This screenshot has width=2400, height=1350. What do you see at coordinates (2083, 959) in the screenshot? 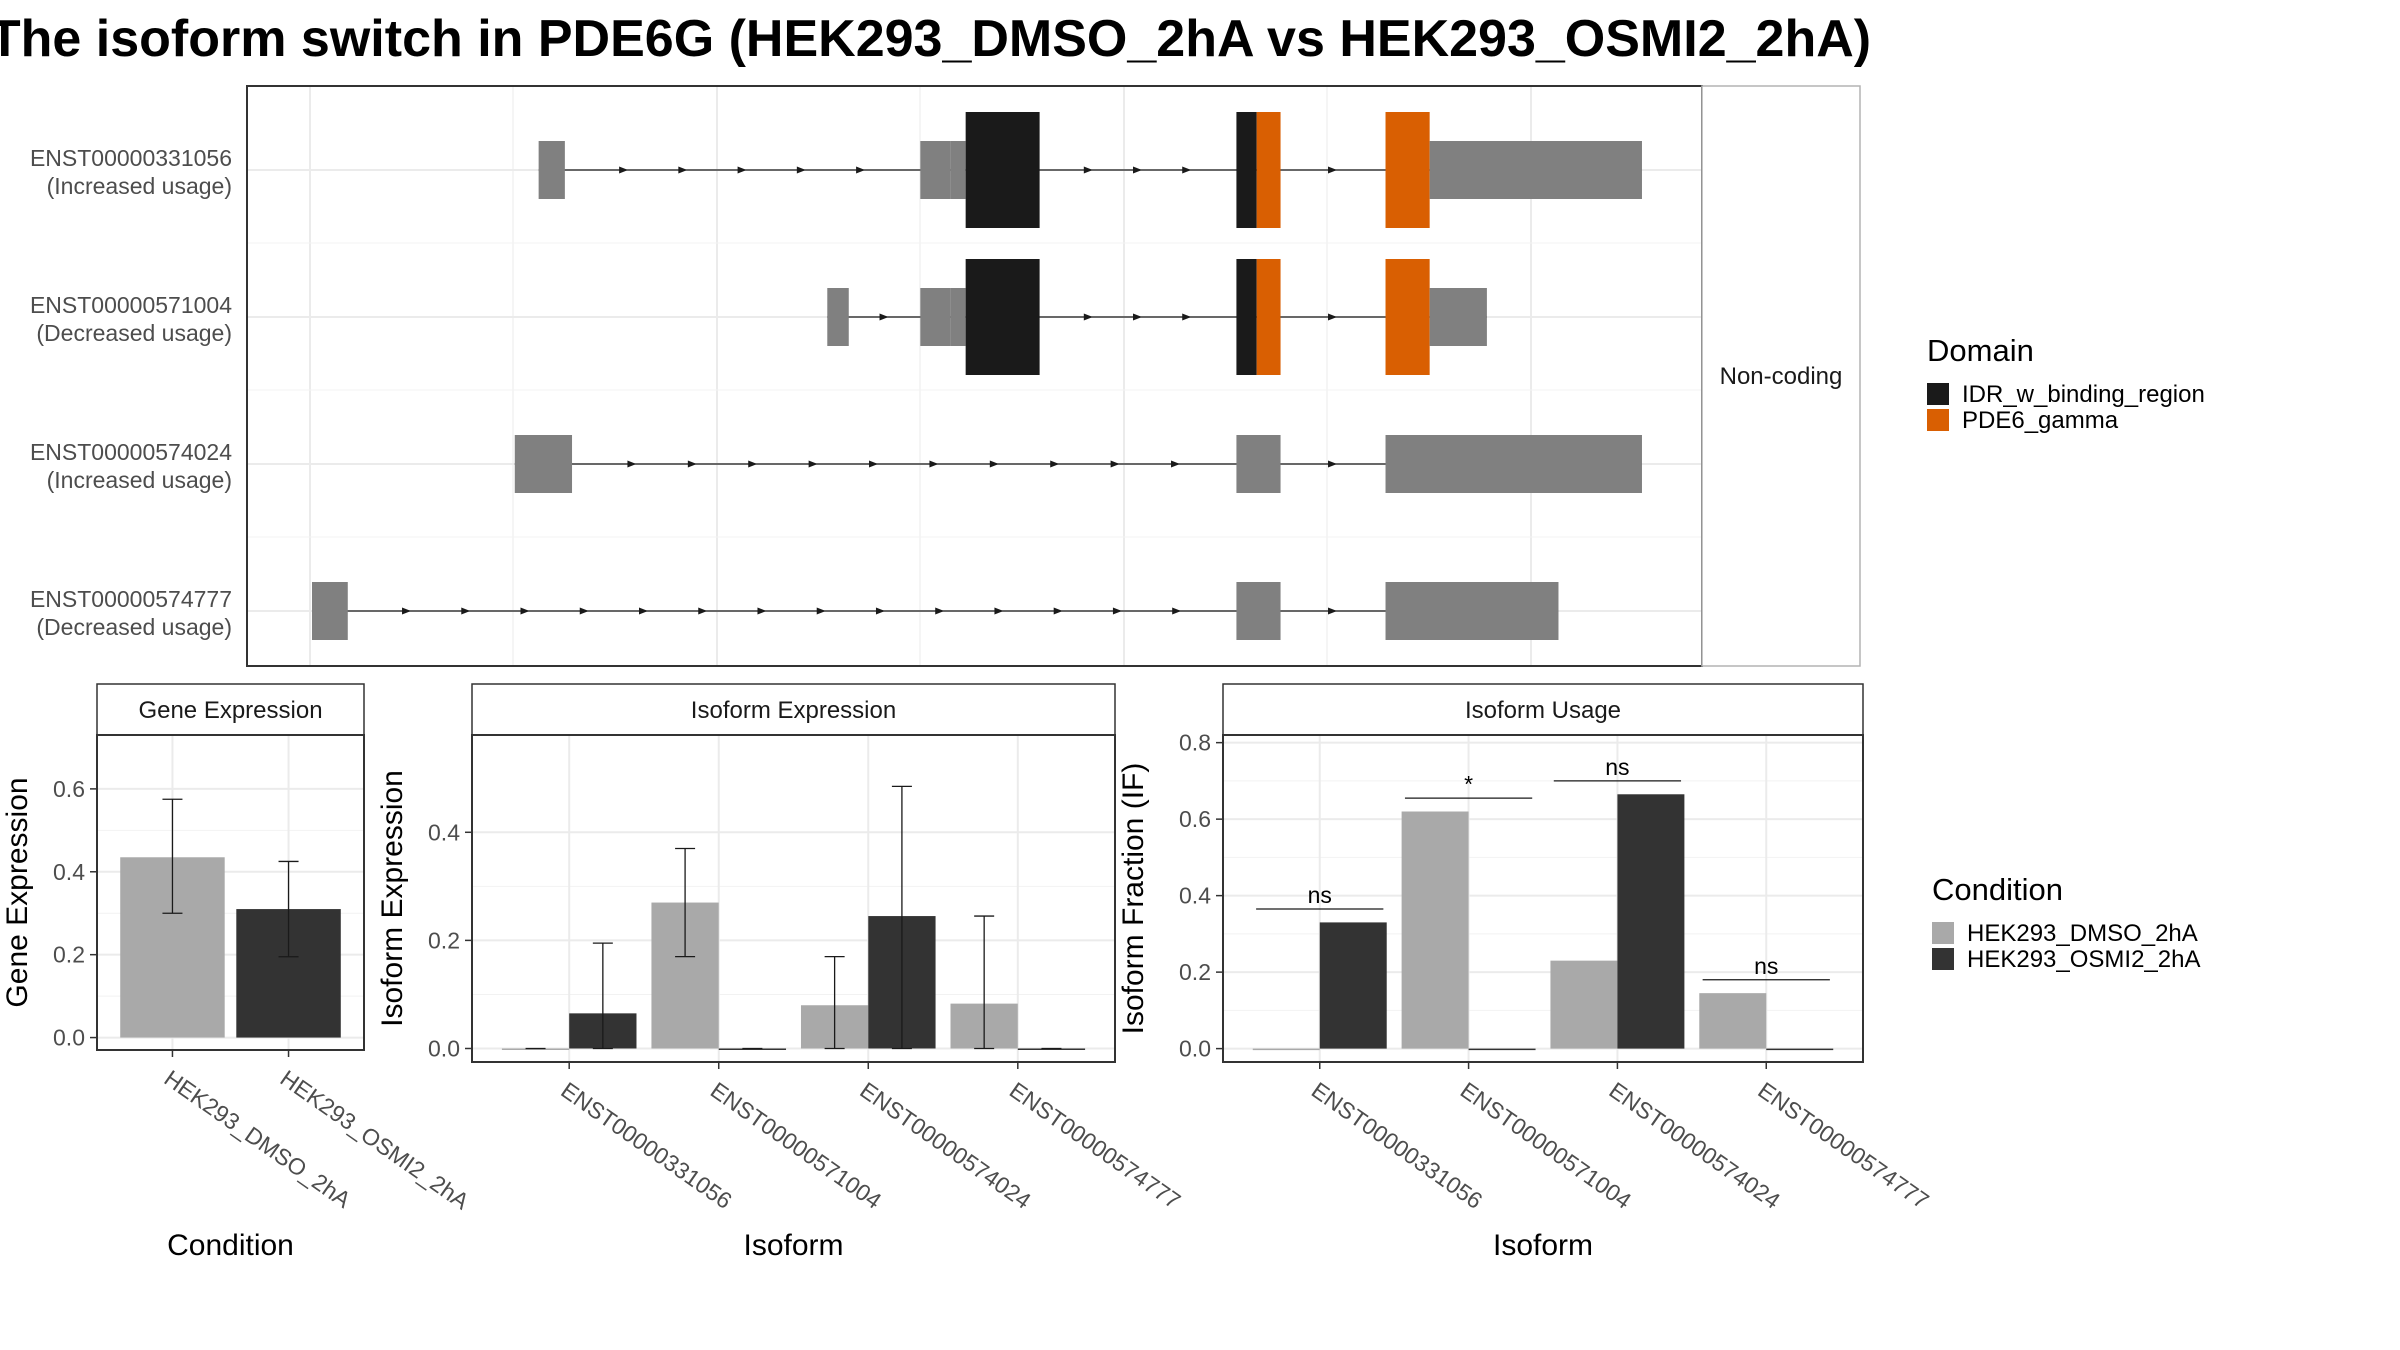
I see `condition-legend-label: HEK293_OSMI2_2hA` at bounding box center [2083, 959].